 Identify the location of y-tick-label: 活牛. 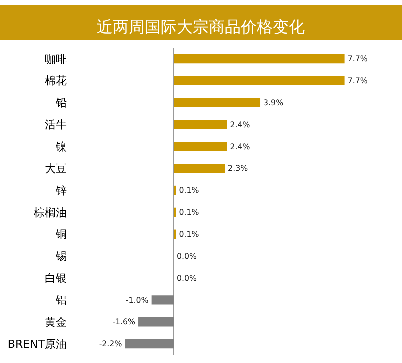
(56, 125).